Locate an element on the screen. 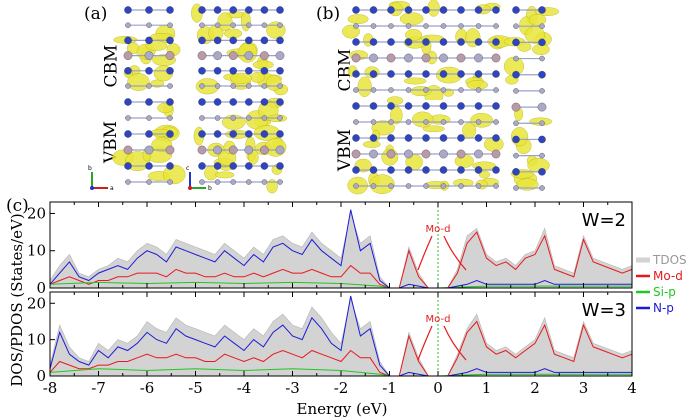  x-tick-label: 3 is located at coordinates (584, 388).